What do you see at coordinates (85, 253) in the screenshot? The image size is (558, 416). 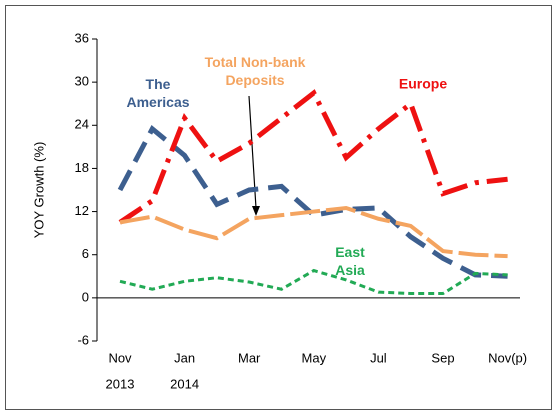 I see `y-tick-label: 6` at bounding box center [85, 253].